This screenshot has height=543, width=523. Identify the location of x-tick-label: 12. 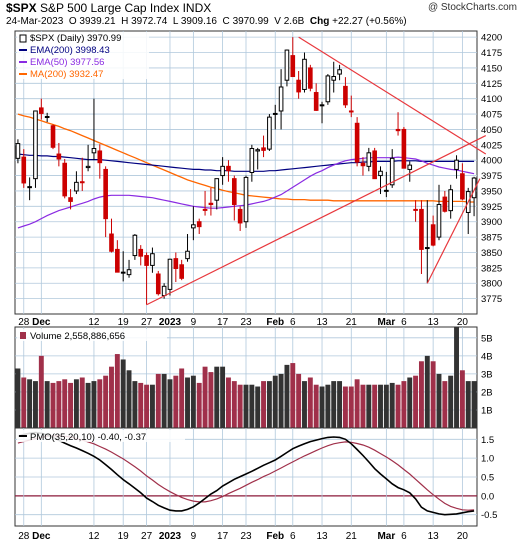
(94, 322).